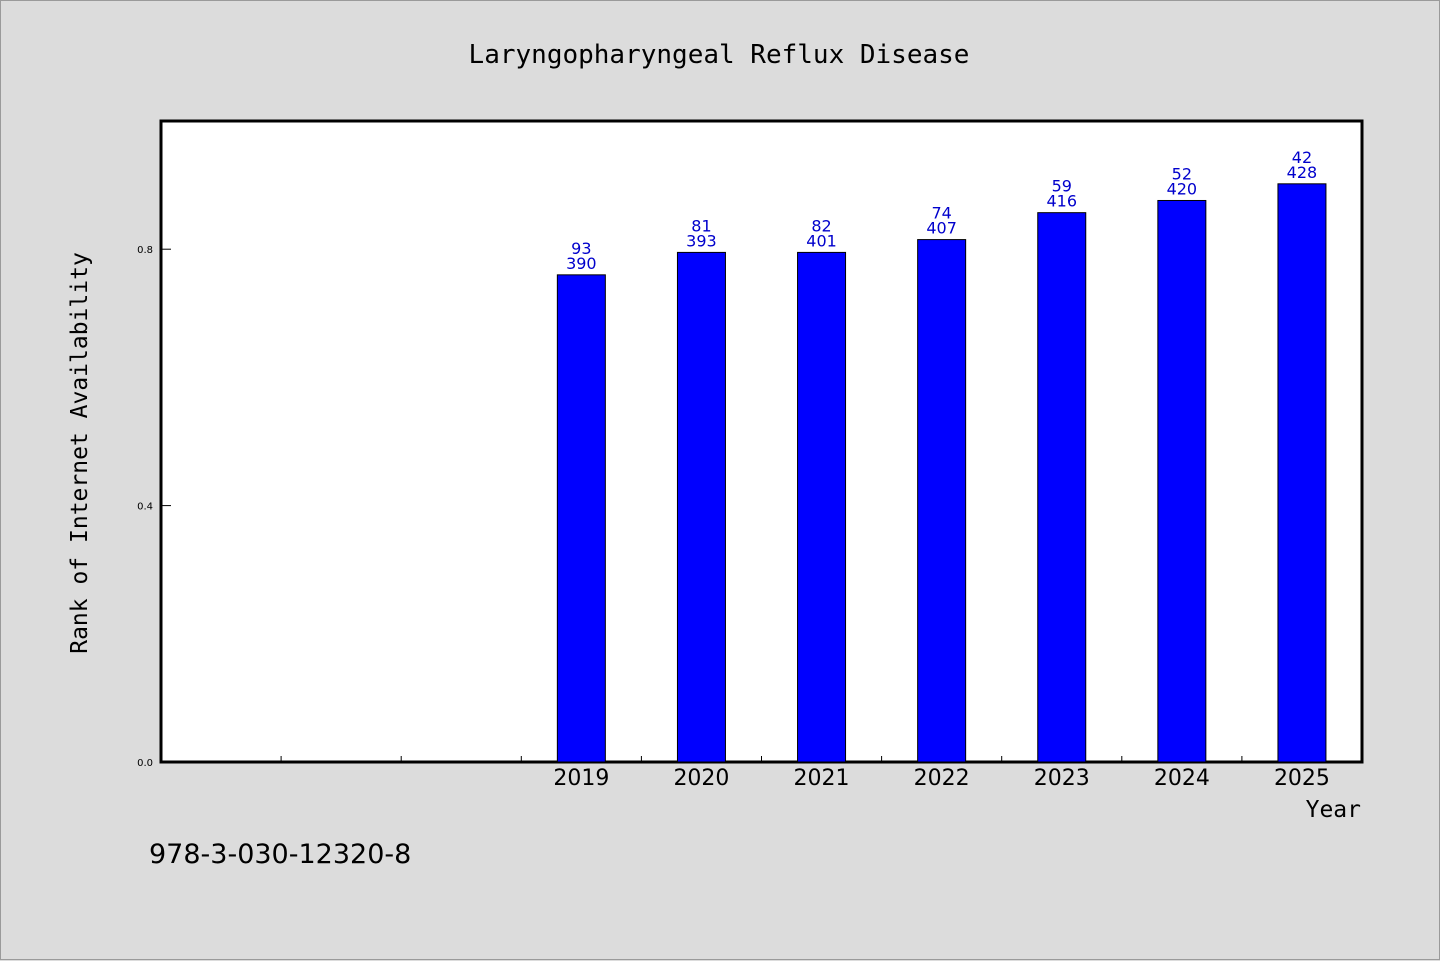  Describe the element at coordinates (1182, 778) in the screenshot. I see `x-tick-label: 2024` at that location.